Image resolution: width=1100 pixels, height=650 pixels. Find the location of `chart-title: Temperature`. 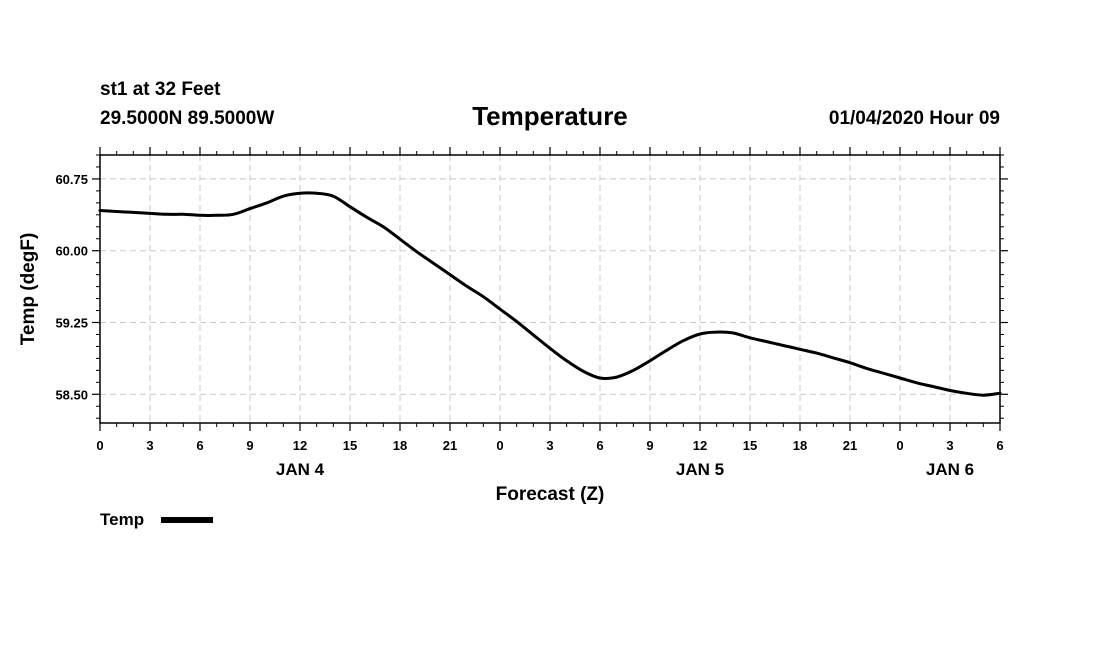

chart-title: Temperature is located at coordinates (550, 116).